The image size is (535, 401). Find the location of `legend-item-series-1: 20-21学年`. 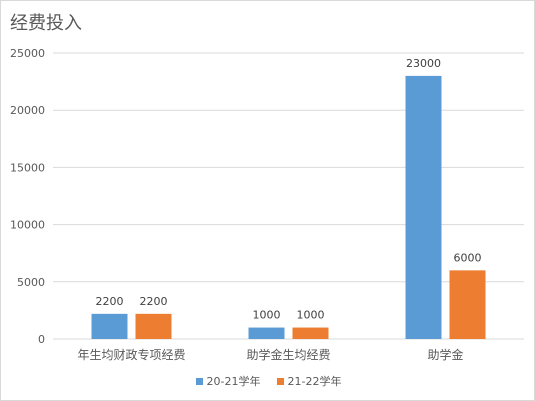

legend-item-series-1: 20-21学年 is located at coordinates (228, 381).